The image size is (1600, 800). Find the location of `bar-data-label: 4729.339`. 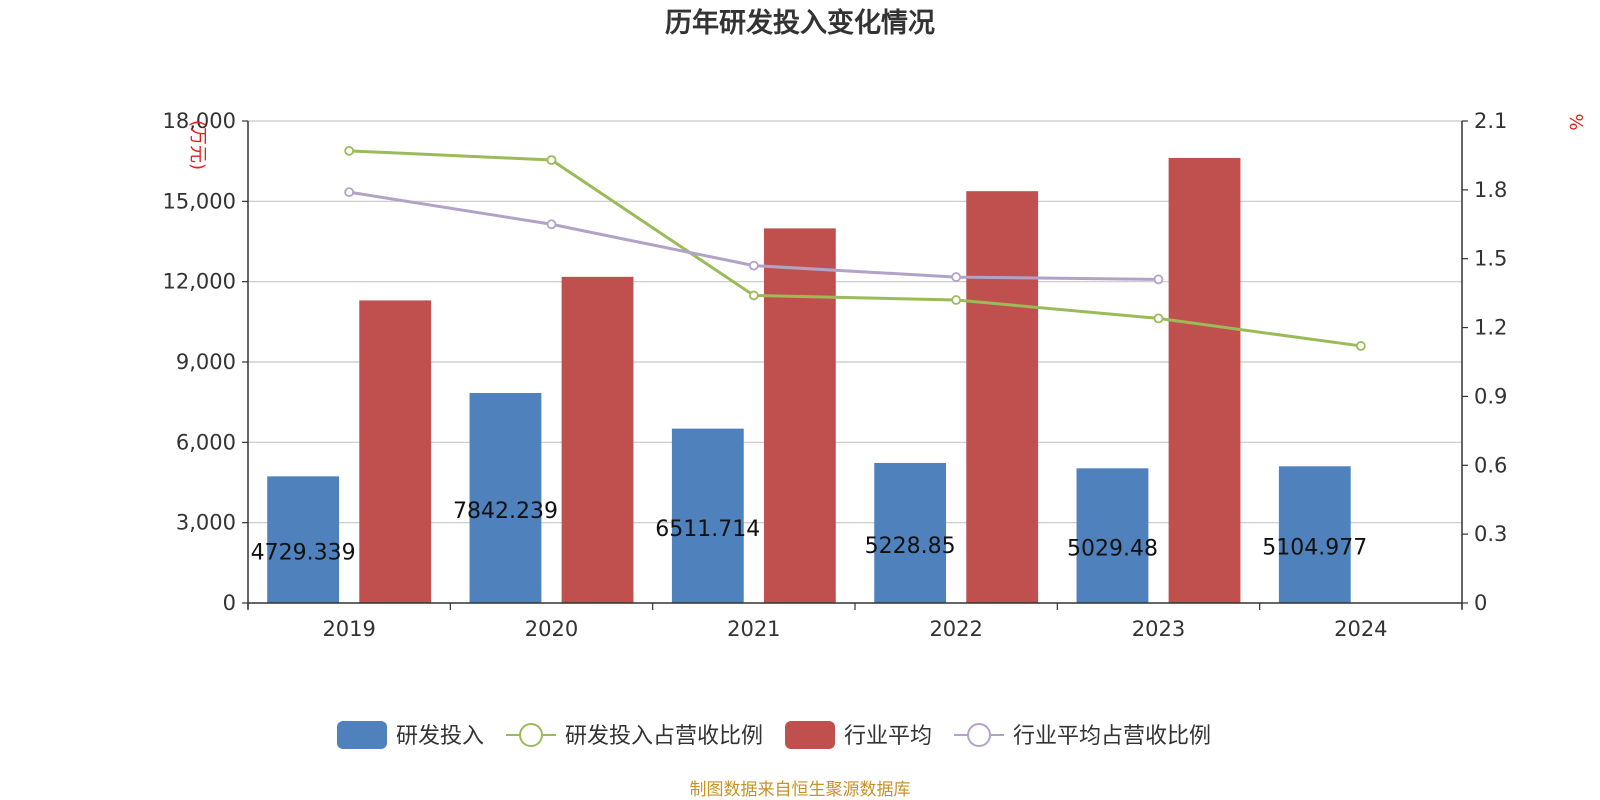

bar-data-label: 4729.339 is located at coordinates (303, 553).